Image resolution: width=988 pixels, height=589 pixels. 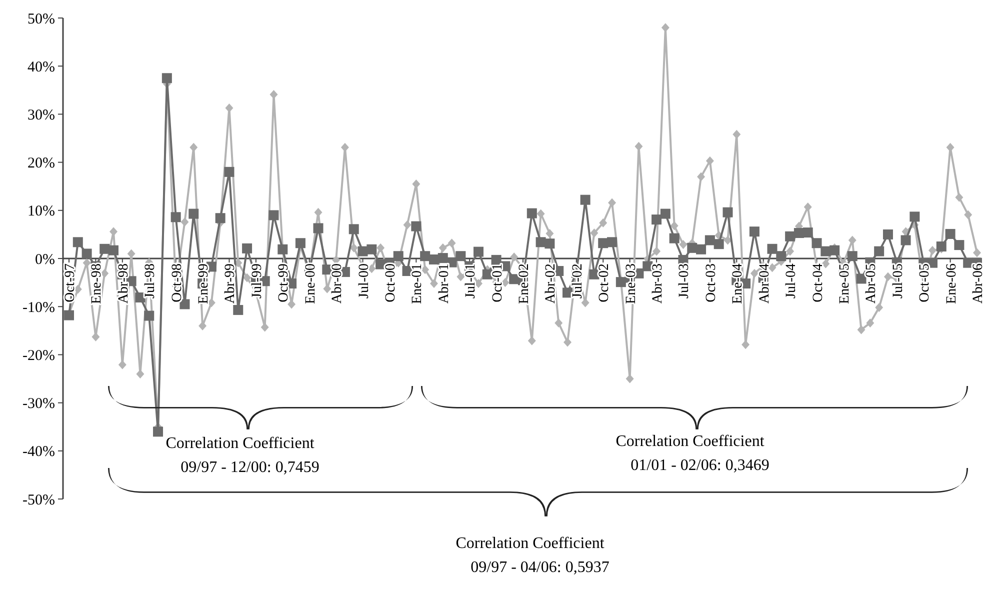 I want to click on y-tick-label: -40%, so click(x=38, y=452).